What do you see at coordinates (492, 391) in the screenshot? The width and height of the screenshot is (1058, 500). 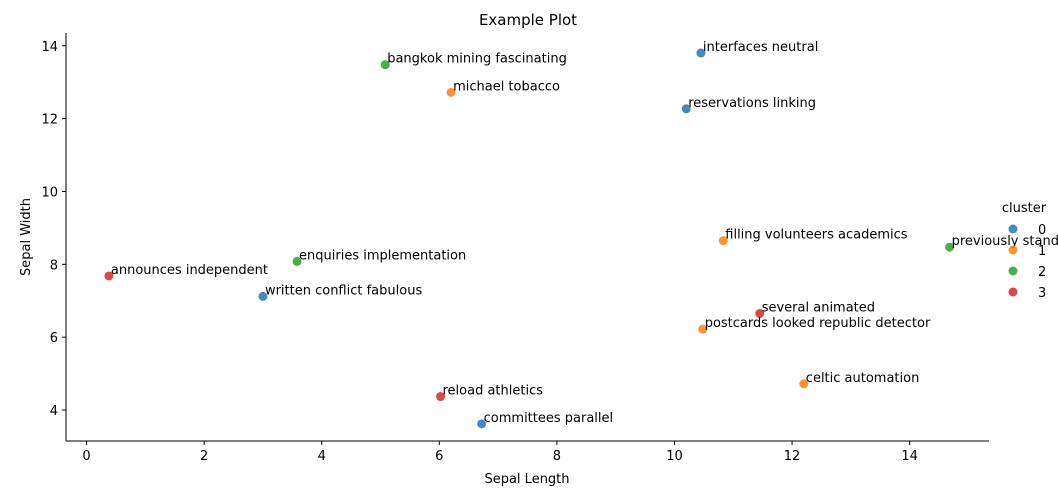 I see `point-label: reload athletics` at bounding box center [492, 391].